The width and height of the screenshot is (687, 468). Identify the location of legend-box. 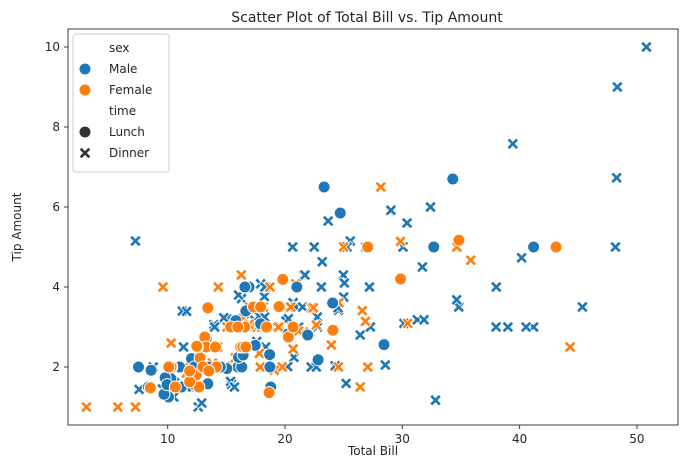
(121, 103).